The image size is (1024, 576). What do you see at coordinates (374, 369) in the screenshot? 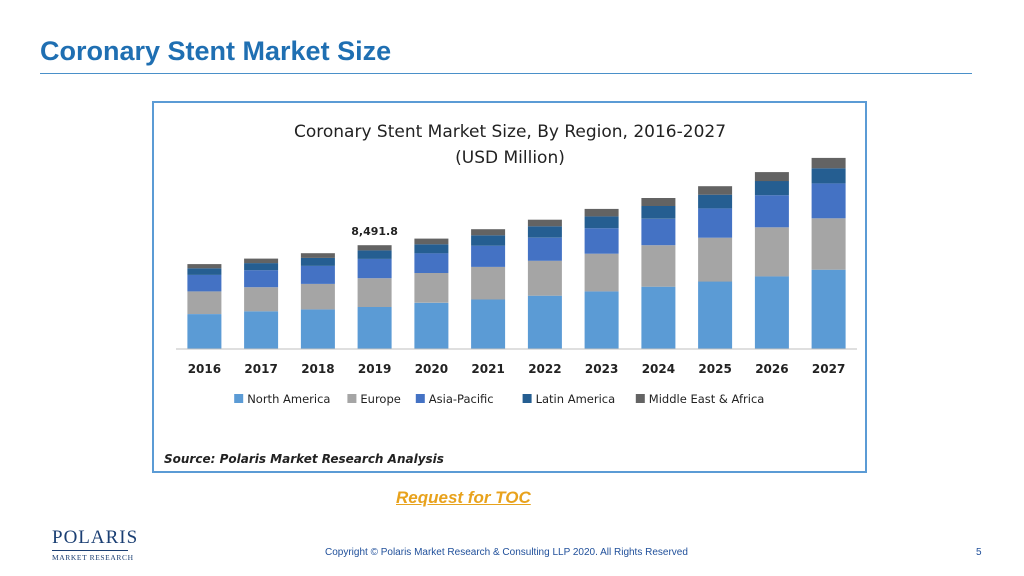
I see `x-tick-2019: 2019` at bounding box center [374, 369].